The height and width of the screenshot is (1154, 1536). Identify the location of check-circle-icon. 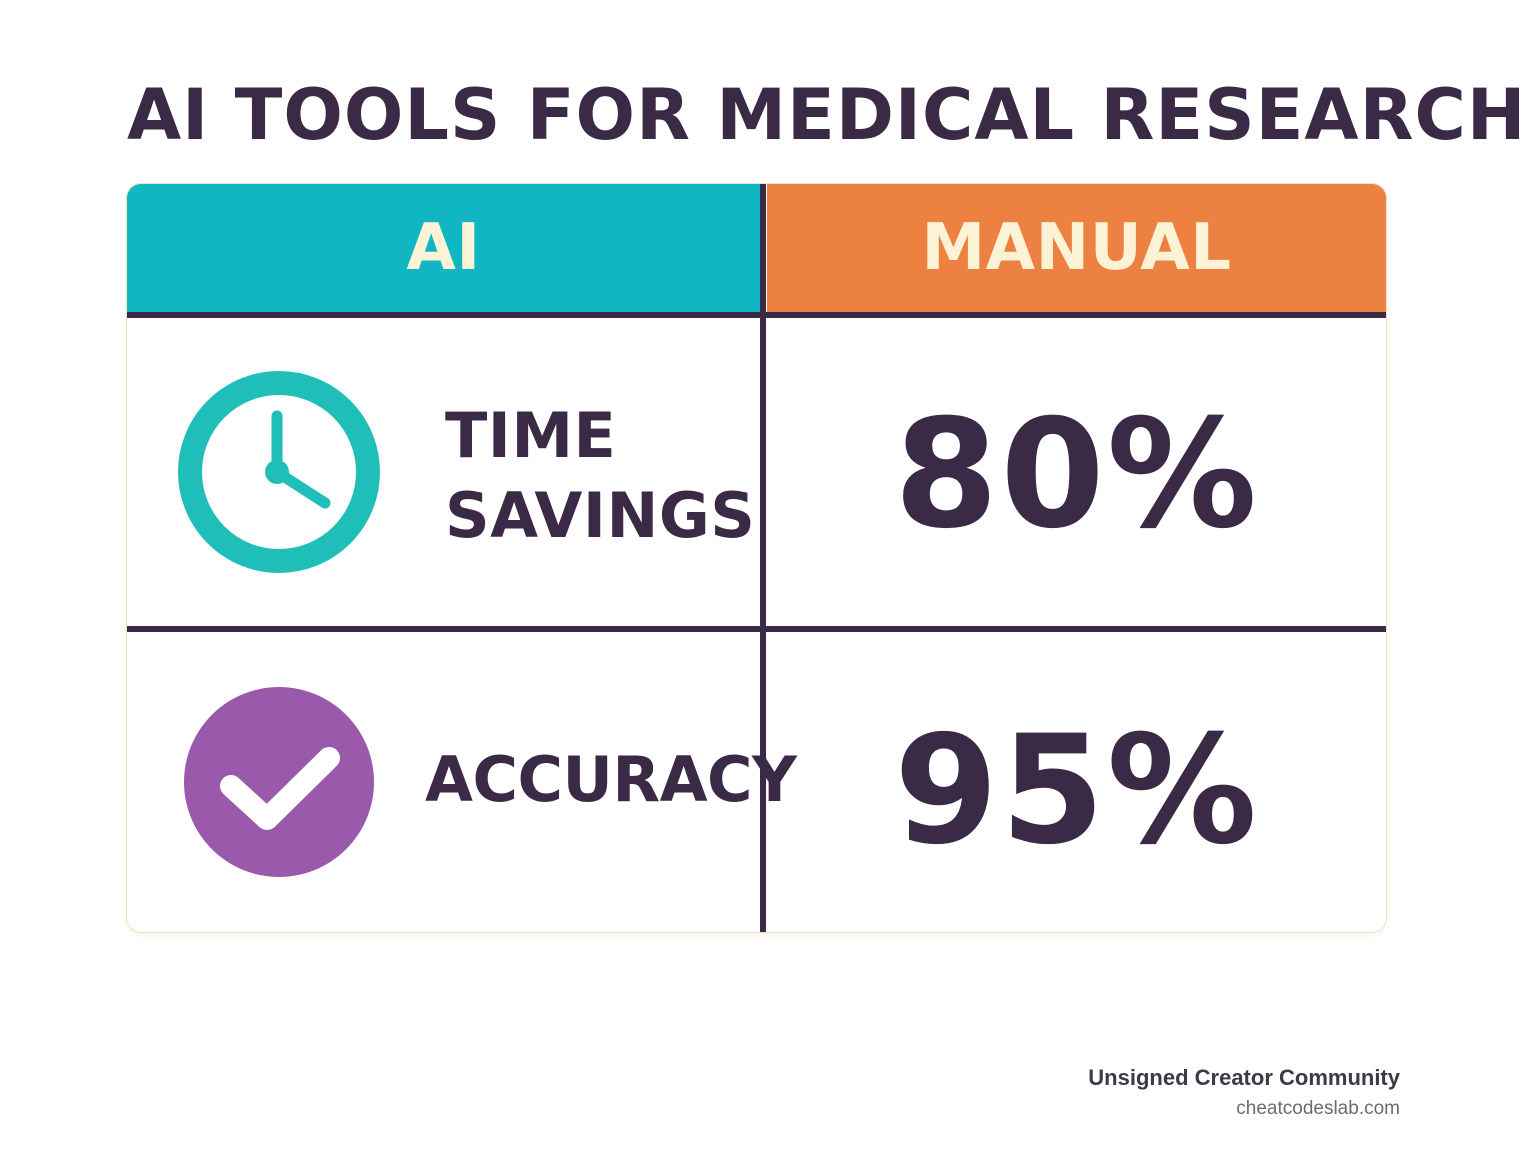
(279, 782).